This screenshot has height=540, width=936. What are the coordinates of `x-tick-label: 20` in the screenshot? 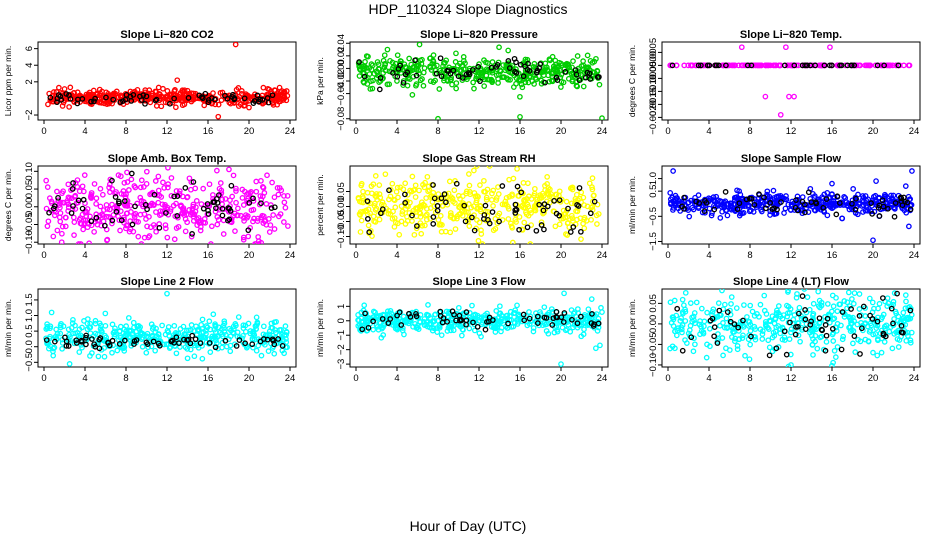 It's located at (873, 131).